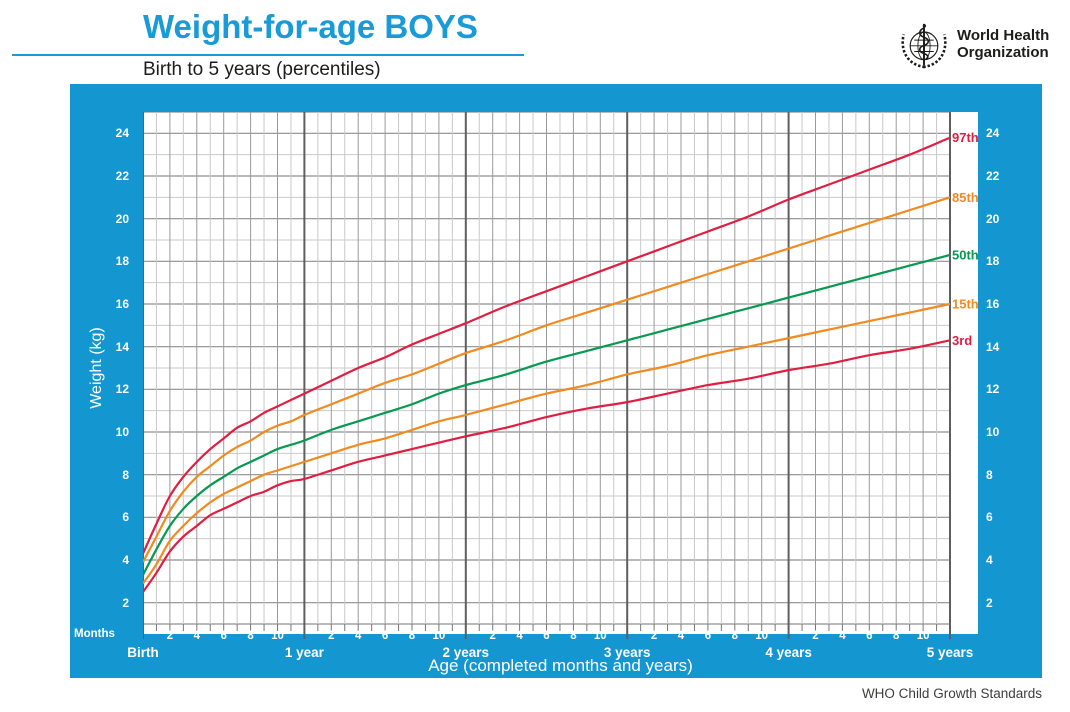 This screenshot has width=1070, height=712. Describe the element at coordinates (170, 636) in the screenshot. I see `x-month-label-2: 2` at that location.